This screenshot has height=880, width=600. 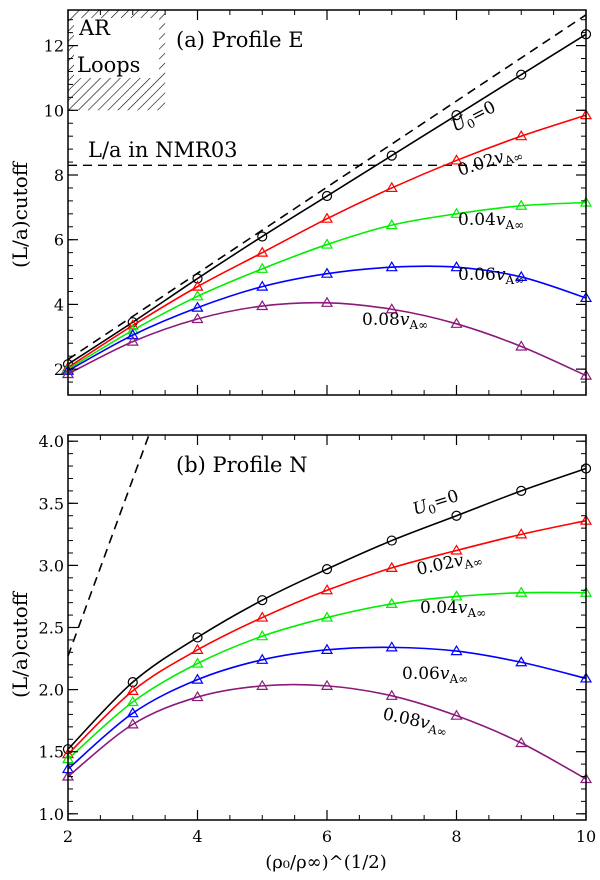 I want to click on x-axis-label: (ρ₀/ρ∞)^(1/2), so click(x=326, y=862).